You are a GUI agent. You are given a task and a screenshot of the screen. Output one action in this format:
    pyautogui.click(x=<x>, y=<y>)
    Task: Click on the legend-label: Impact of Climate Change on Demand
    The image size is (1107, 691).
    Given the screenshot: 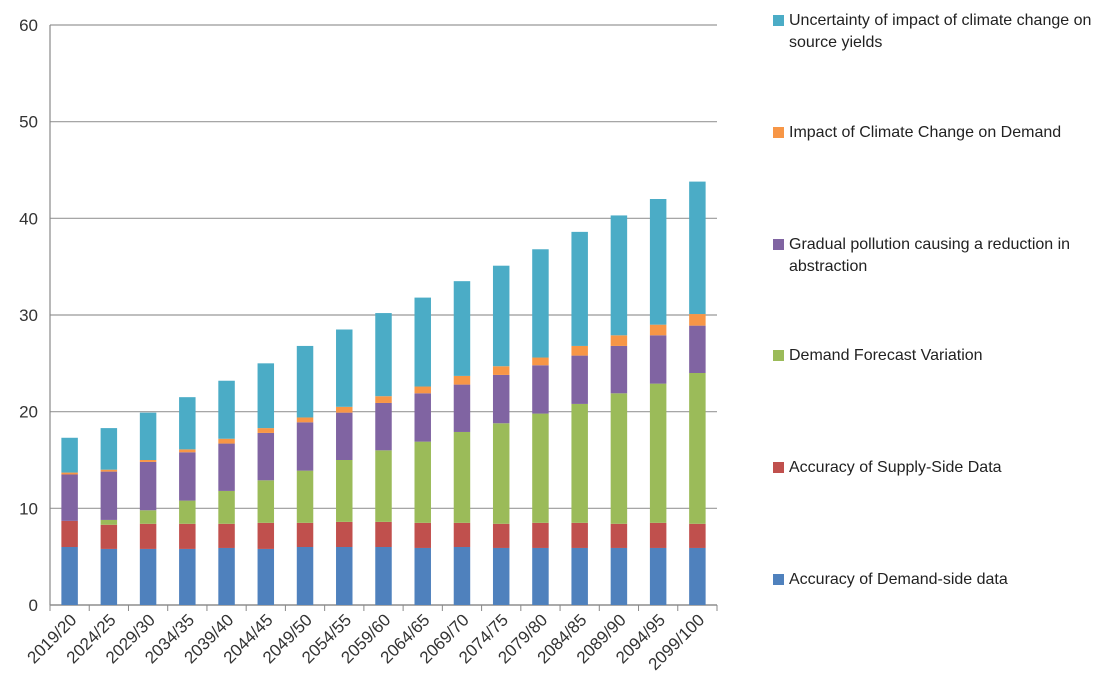 What is the action you would take?
    pyautogui.click(x=925, y=132)
    